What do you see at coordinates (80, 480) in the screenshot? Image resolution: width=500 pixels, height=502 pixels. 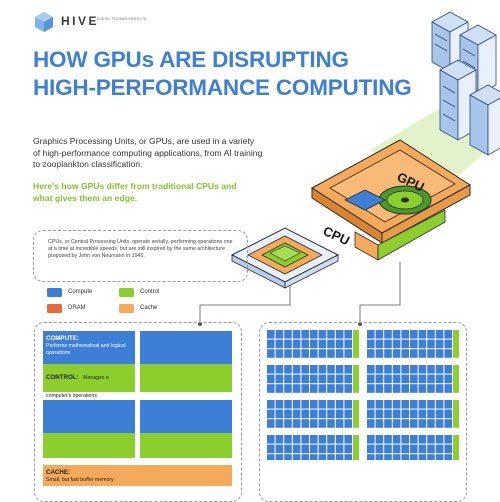 I see `cache-description: Small, but fast buffer memory` at bounding box center [80, 480].